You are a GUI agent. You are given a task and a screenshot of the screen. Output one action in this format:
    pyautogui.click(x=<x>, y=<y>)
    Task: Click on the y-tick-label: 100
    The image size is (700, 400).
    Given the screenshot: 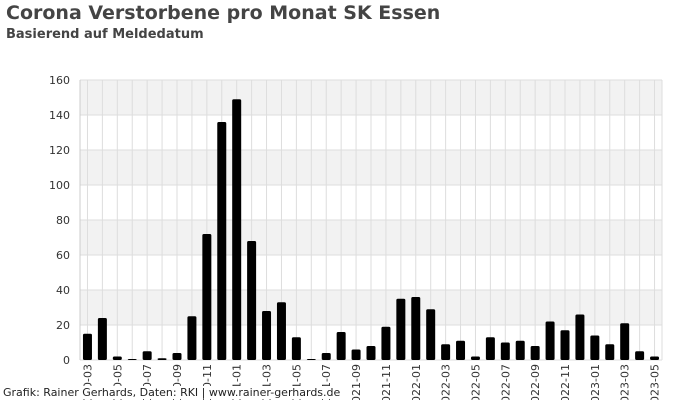 What is the action you would take?
    pyautogui.click(x=59, y=185)
    